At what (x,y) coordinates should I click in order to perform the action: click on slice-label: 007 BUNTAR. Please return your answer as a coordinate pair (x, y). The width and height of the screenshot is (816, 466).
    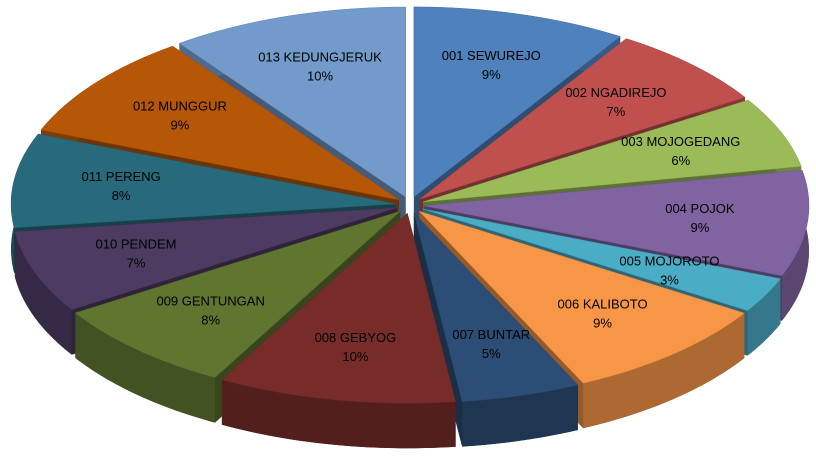
    Looking at the image, I should click on (491, 334).